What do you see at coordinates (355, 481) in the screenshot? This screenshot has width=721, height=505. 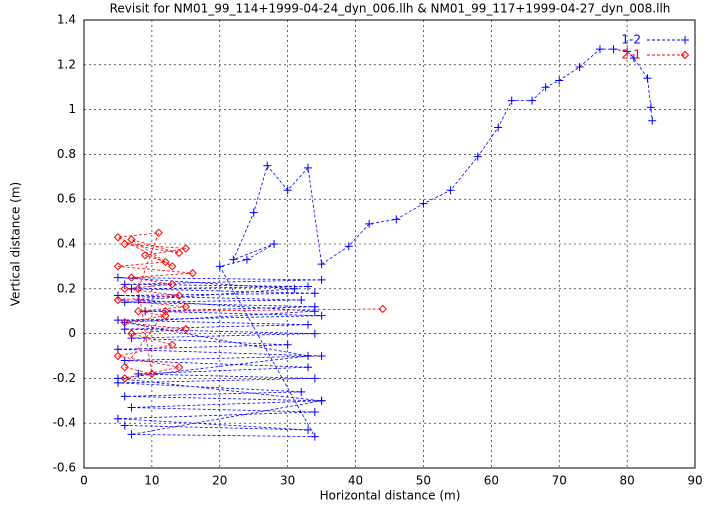 I see `x-tick-label: 40` at bounding box center [355, 481].